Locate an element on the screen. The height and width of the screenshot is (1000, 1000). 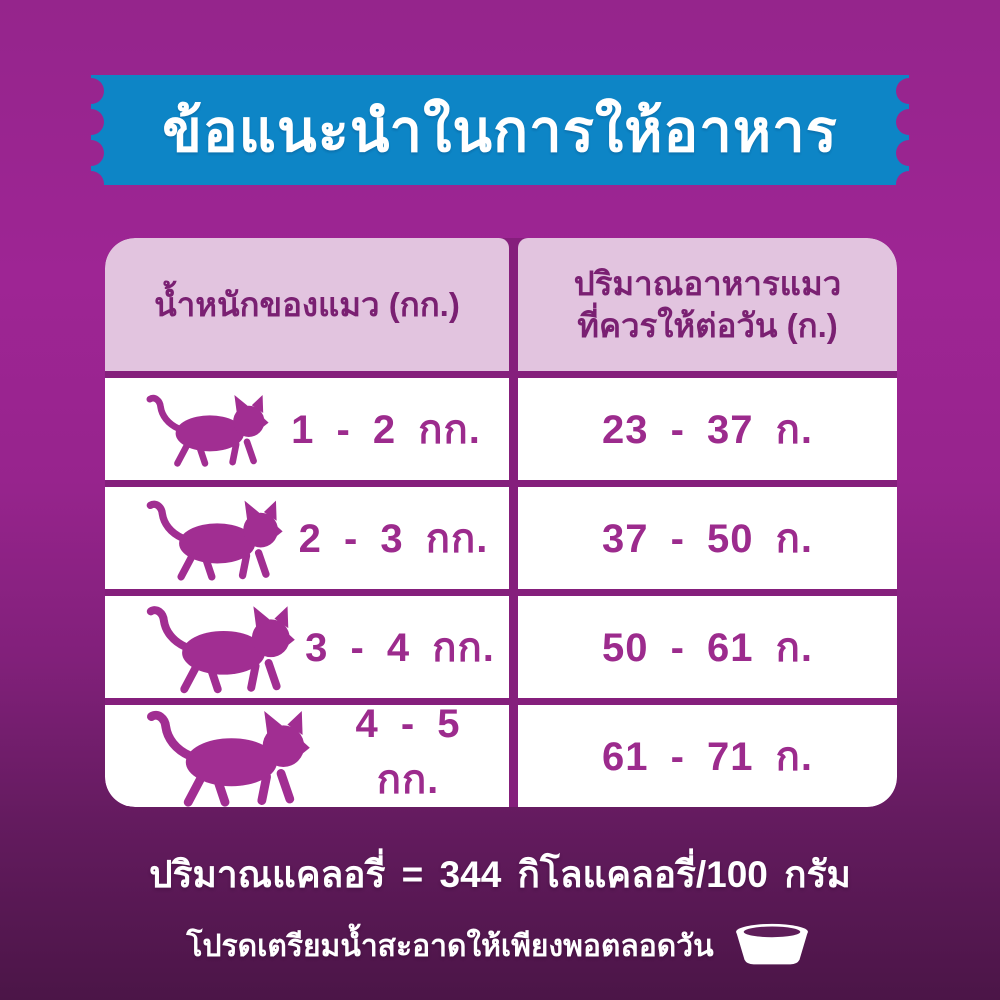
column-header-amount: ปริมาณอาหารแมว ที่ควรให้ต่อวัน (ก.) is located at coordinates (707, 304).